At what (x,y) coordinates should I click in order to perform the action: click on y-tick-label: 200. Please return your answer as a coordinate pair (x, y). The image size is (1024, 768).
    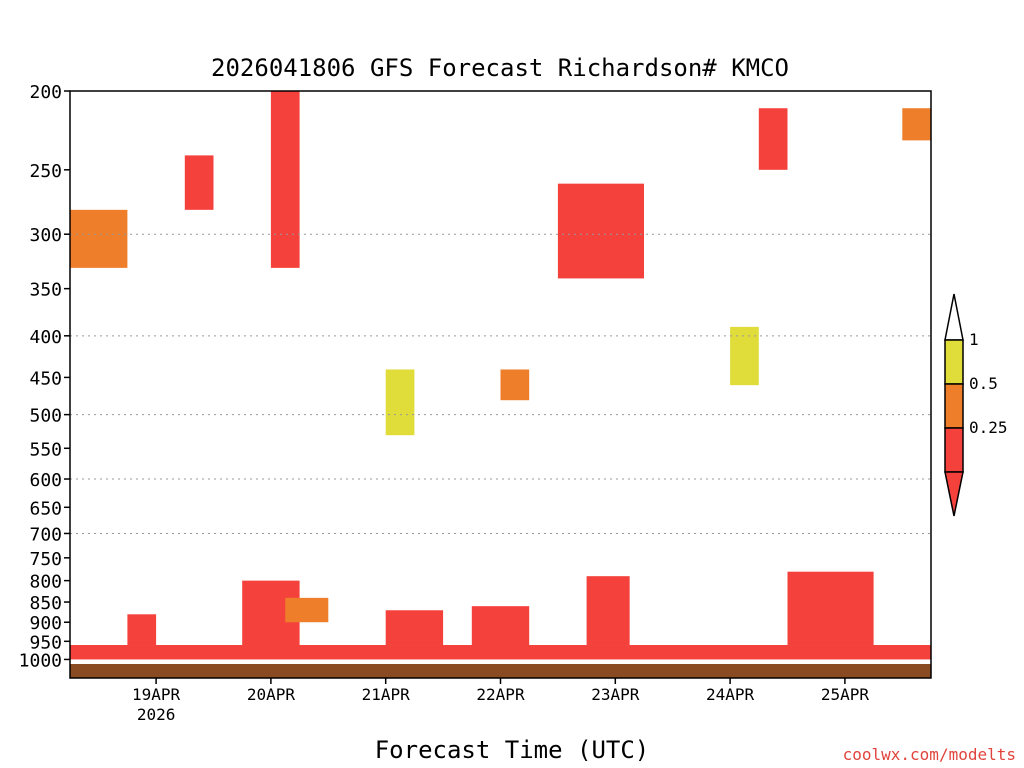
    Looking at the image, I should click on (45, 92).